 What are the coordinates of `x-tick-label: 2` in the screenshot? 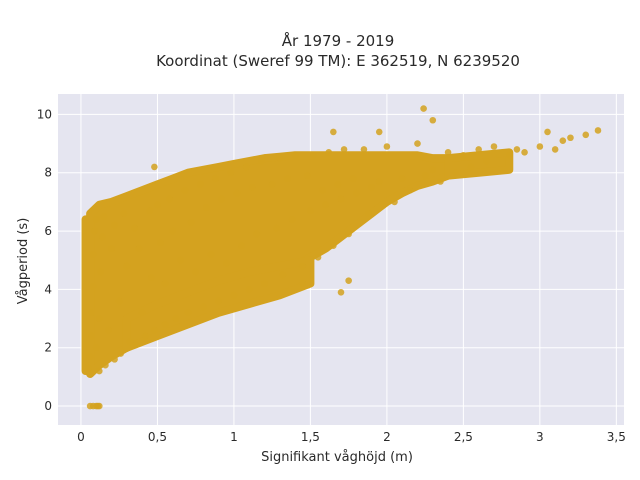 It's located at (387, 437).